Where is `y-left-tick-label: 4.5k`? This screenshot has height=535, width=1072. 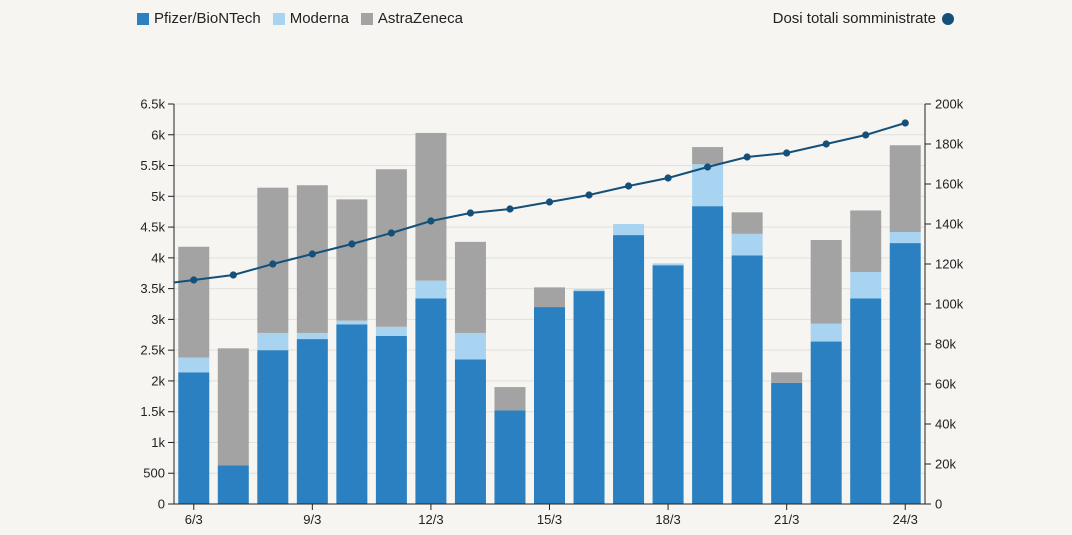
y-left-tick-label: 4.5k is located at coordinates (152, 227).